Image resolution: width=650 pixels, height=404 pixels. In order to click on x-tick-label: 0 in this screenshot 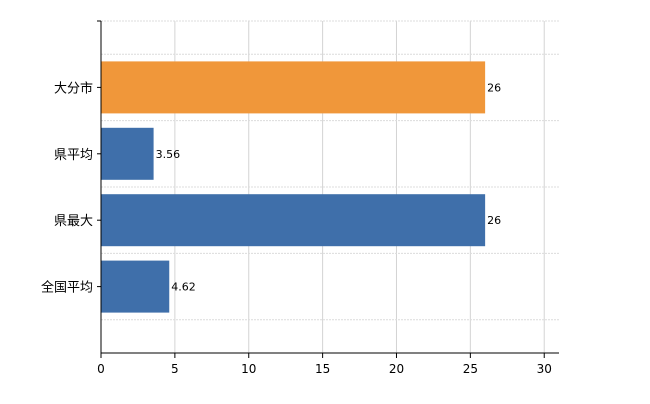, I will do `click(101, 369)`.